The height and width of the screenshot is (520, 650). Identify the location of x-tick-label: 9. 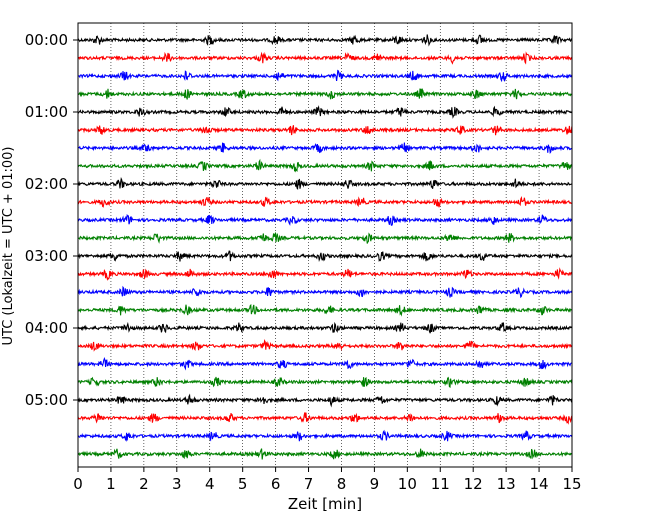
(375, 484).